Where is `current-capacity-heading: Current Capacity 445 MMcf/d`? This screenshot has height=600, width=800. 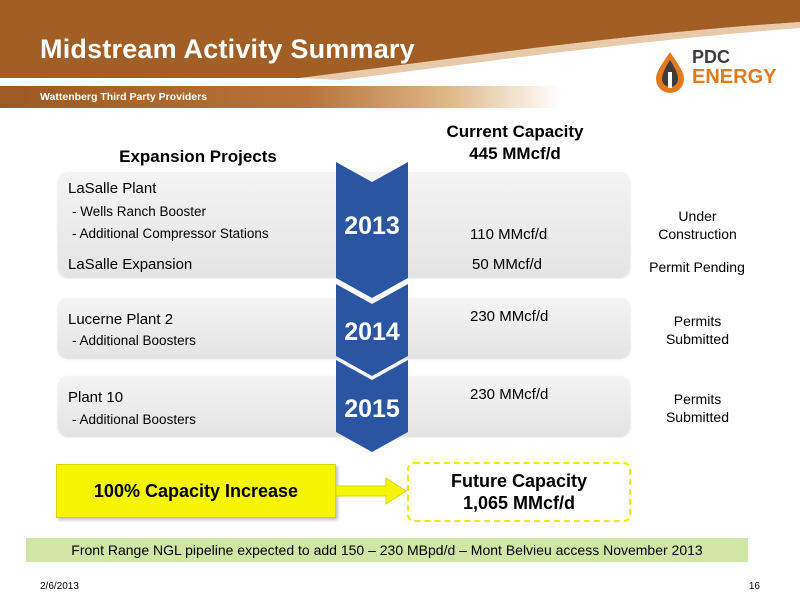
current-capacity-heading: Current Capacity 445 MMcf/d is located at coordinates (515, 143).